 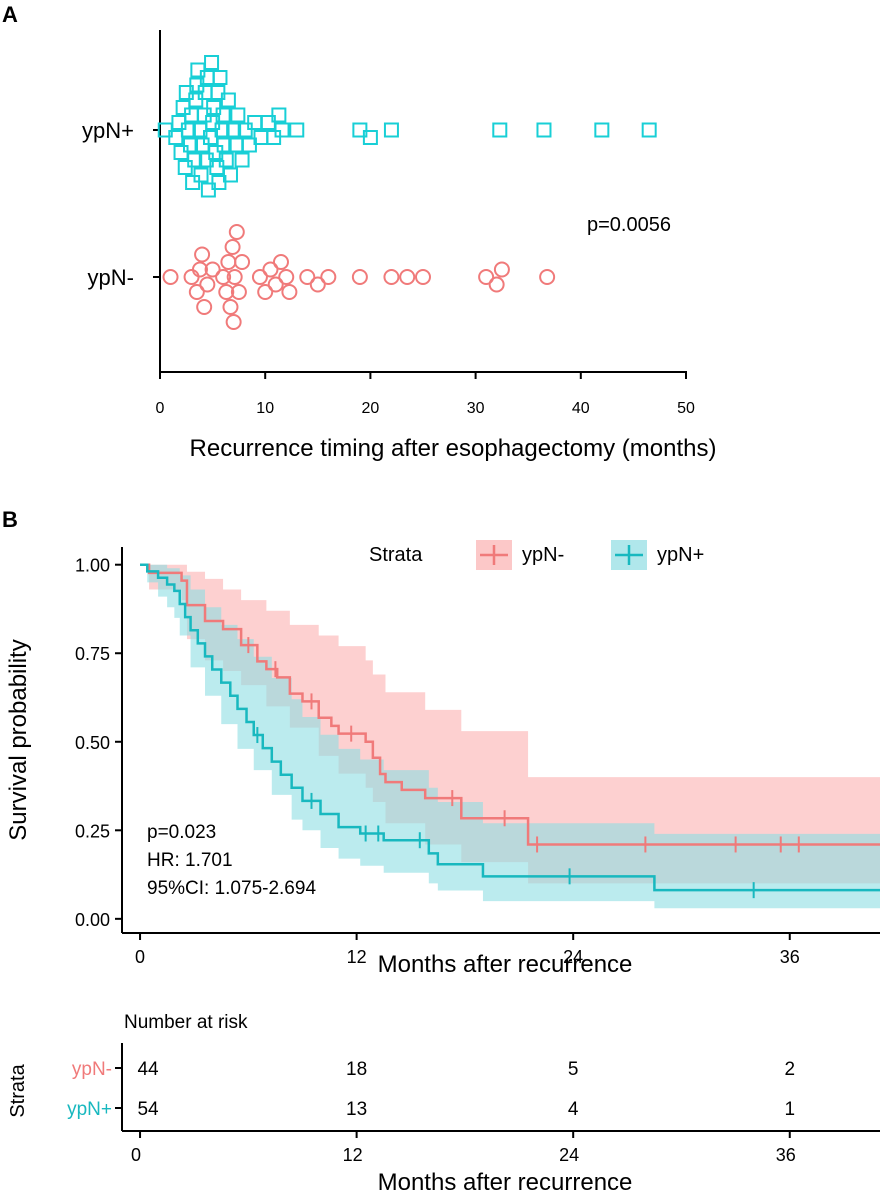 What do you see at coordinates (786, 1155) in the screenshot?
I see `risk-x-tick-label: 36` at bounding box center [786, 1155].